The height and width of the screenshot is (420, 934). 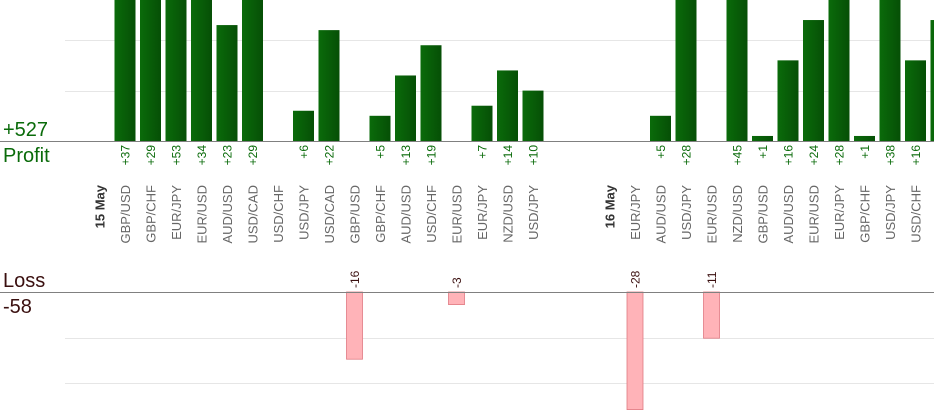 I want to click on profit-value-label: +13, so click(x=406, y=155).